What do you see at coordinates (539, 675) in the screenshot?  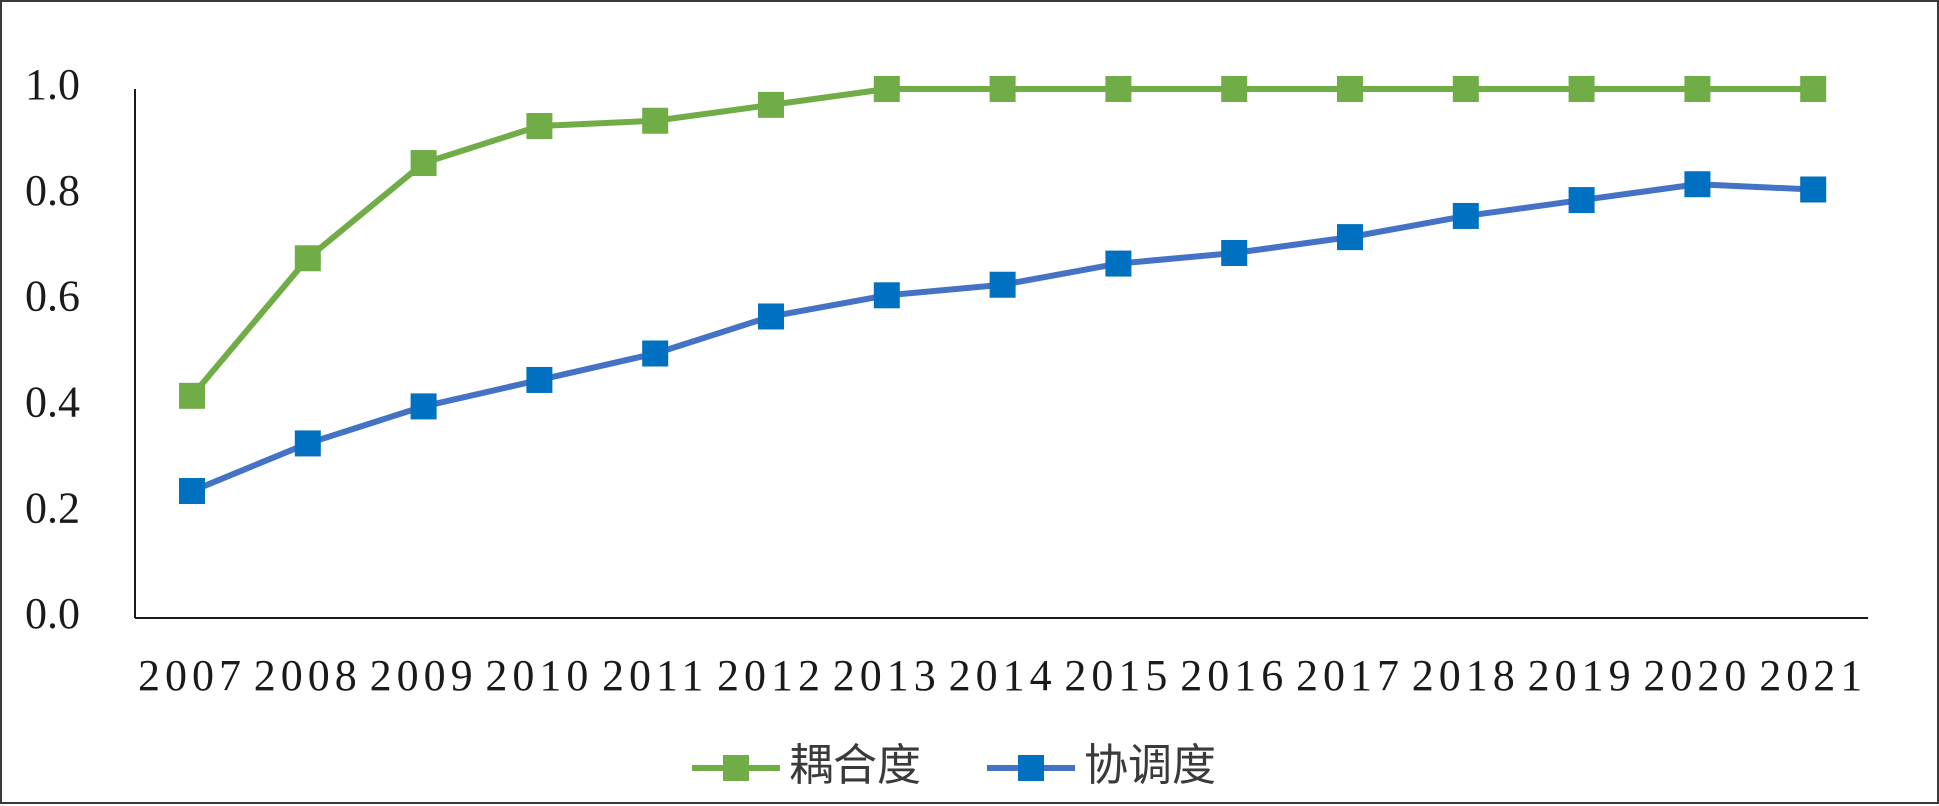 I see `x-tick-label: 2010` at bounding box center [539, 675].